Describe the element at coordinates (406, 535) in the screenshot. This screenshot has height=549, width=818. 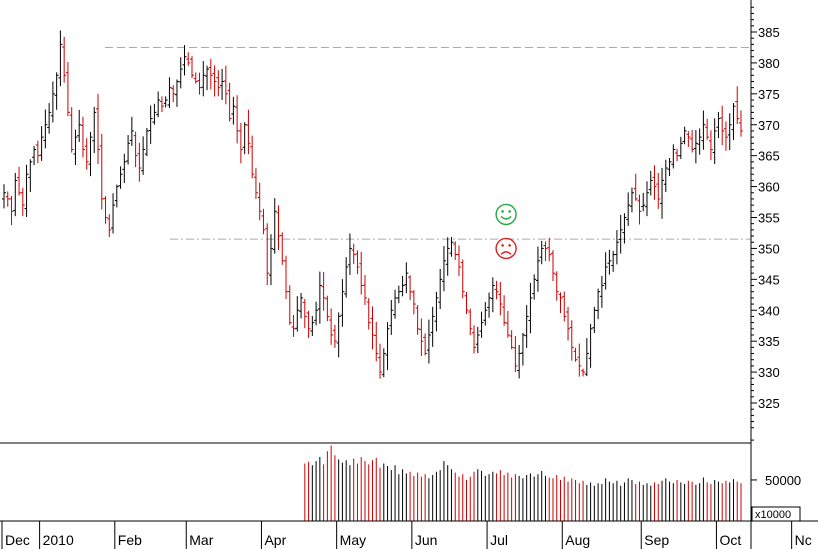
I see `month-axis: Dec 2010 Feb Mar Apr May Jun Jul Aug Sep Oct Nc` at that location.